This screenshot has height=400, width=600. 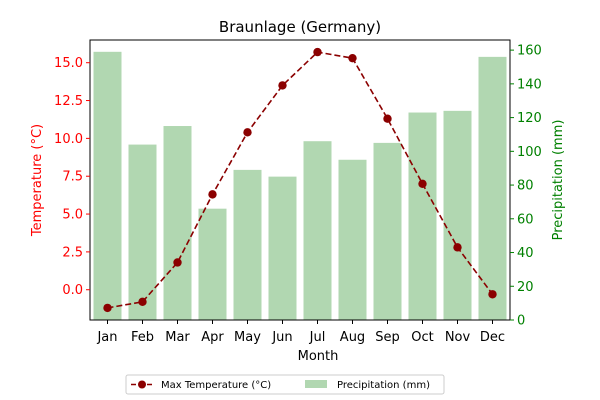 What do you see at coordinates (142, 302) in the screenshot?
I see `point-feb` at bounding box center [142, 302].